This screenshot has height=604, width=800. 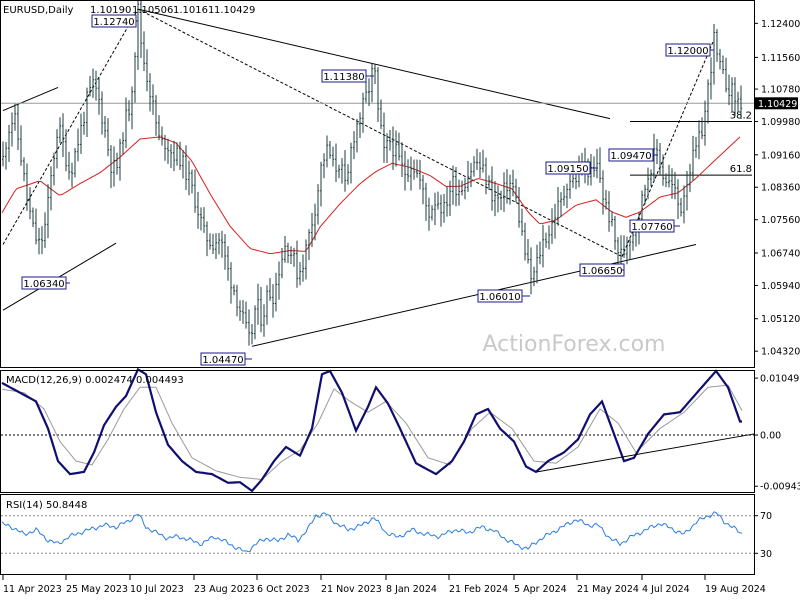 What do you see at coordinates (666, 589) in the screenshot?
I see `date-label: 4 Jul 2024` at bounding box center [666, 589].